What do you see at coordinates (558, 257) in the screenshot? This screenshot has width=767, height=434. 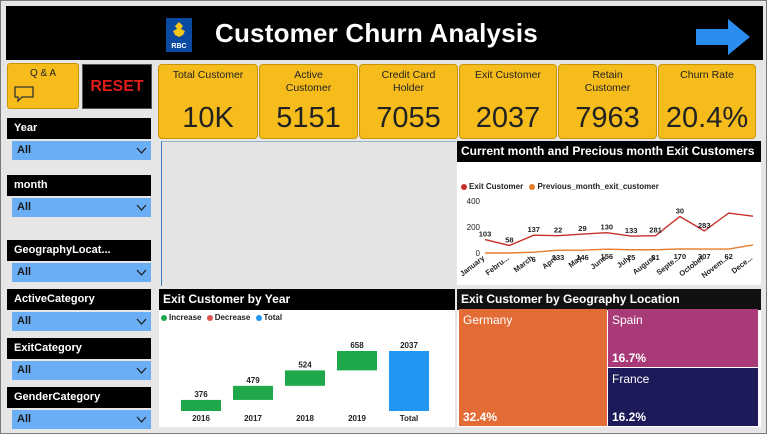 I see `data-label-previous: 133` at bounding box center [558, 257].